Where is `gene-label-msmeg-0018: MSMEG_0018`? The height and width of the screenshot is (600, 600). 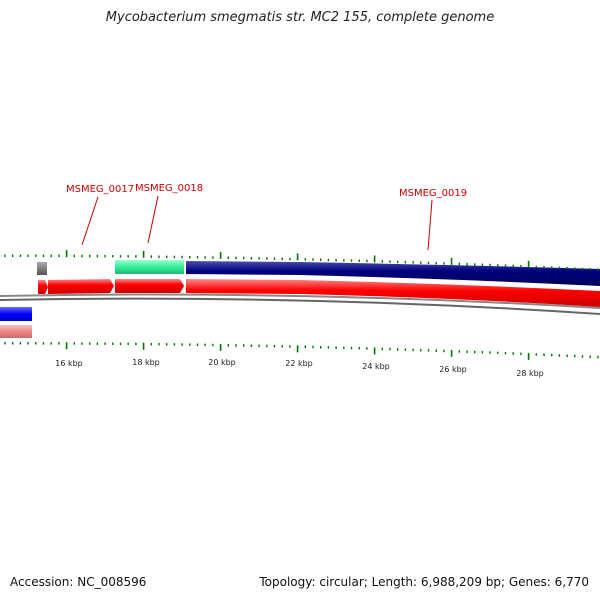
gene-label-msmeg-0018: MSMEG_0018 is located at coordinates (169, 188).